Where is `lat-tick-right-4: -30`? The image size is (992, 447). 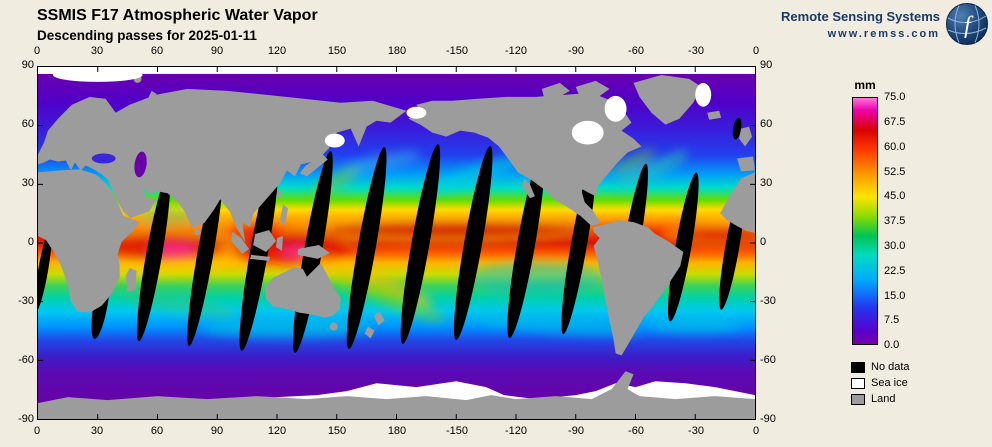 lat-tick-right-4: -30 is located at coordinates (768, 301).